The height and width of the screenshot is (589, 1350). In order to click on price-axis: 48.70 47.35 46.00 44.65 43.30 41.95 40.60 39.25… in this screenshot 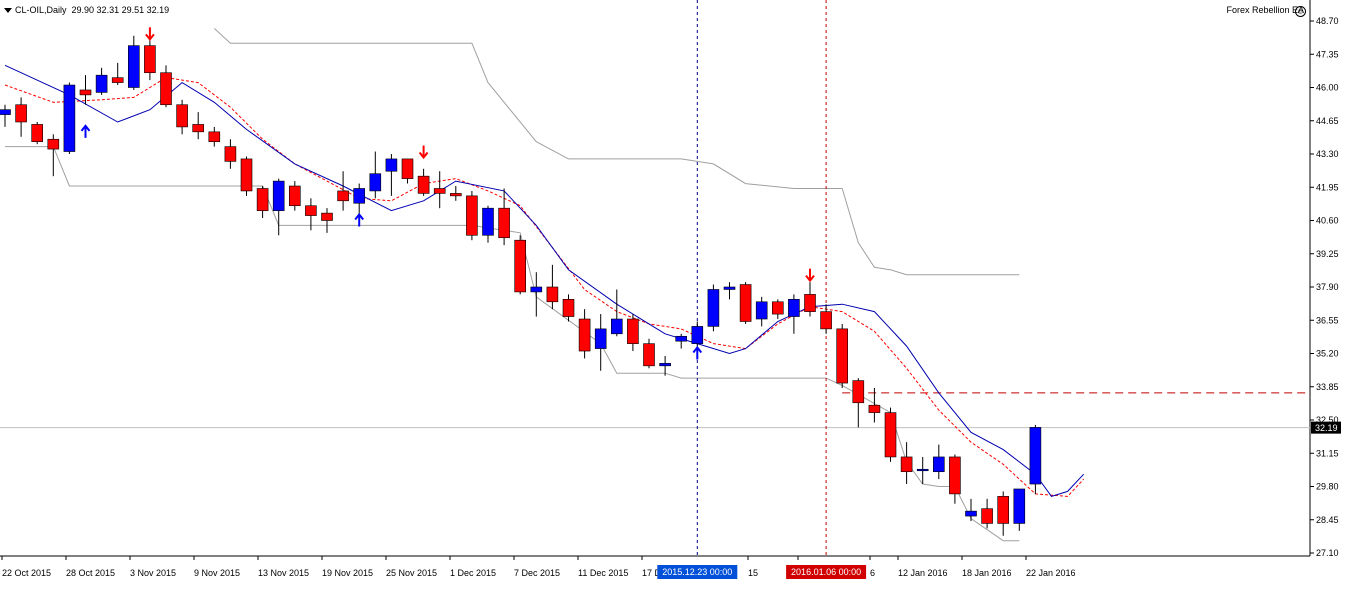, I will do `click(1325, 287)`.